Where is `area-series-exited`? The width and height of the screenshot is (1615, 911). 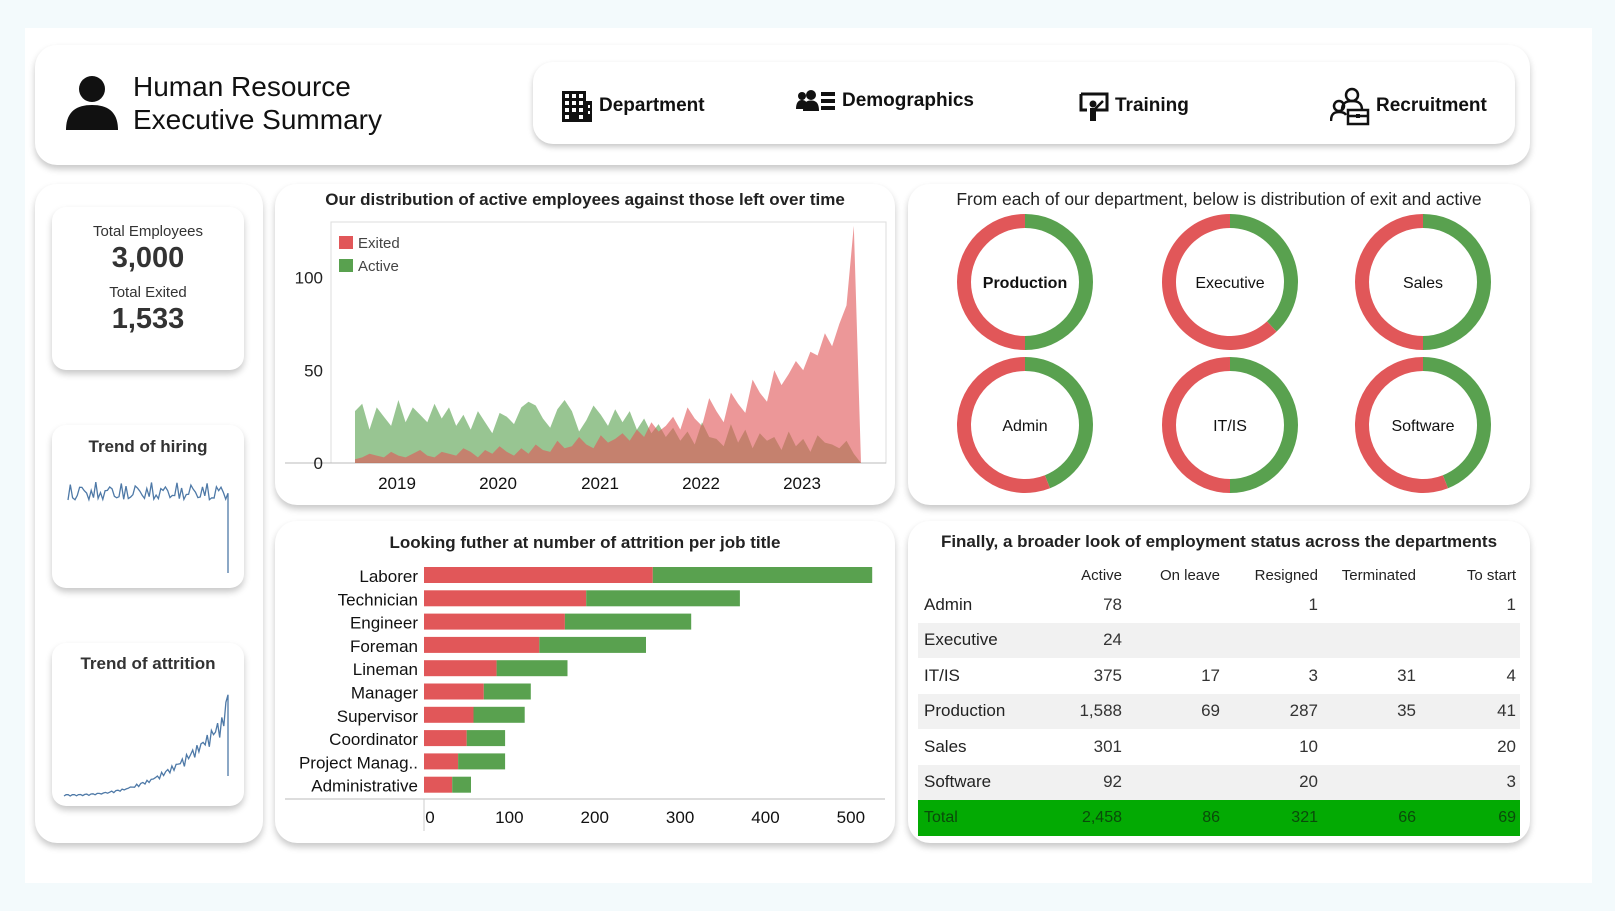 area-series-exited is located at coordinates (608, 344).